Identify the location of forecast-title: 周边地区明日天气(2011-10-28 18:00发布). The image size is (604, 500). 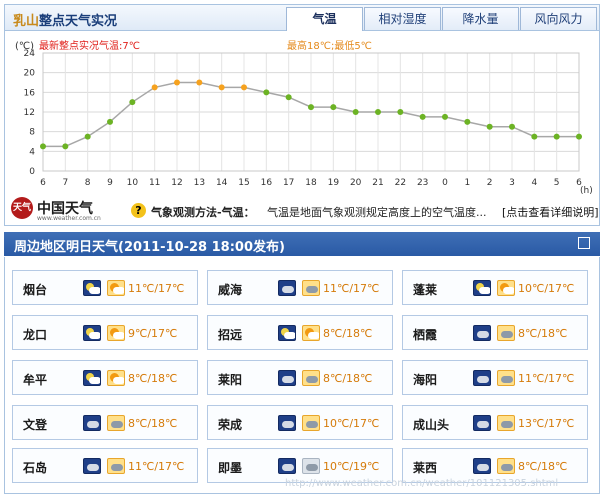
(149, 247).